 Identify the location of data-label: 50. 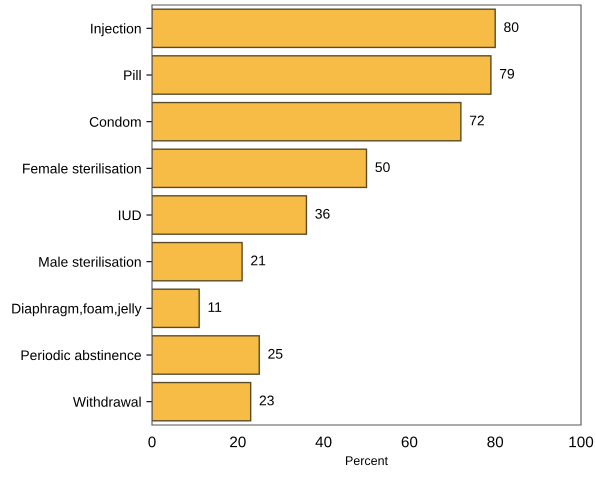
(382, 167).